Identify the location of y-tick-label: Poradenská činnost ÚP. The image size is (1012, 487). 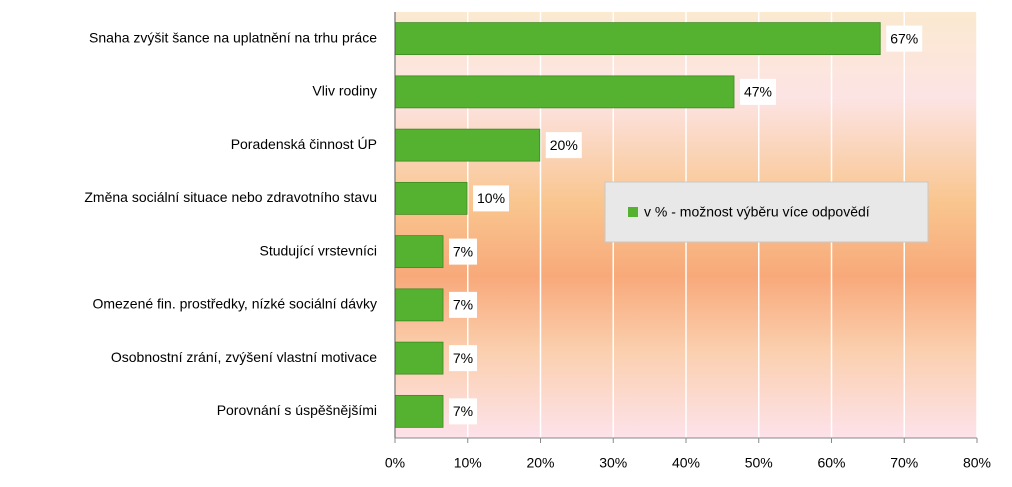
(304, 144).